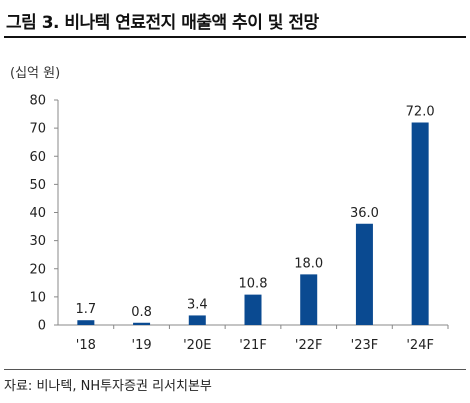 The height and width of the screenshot is (403, 470). What do you see at coordinates (253, 284) in the screenshot?
I see `value-label: 10.8` at bounding box center [253, 284].